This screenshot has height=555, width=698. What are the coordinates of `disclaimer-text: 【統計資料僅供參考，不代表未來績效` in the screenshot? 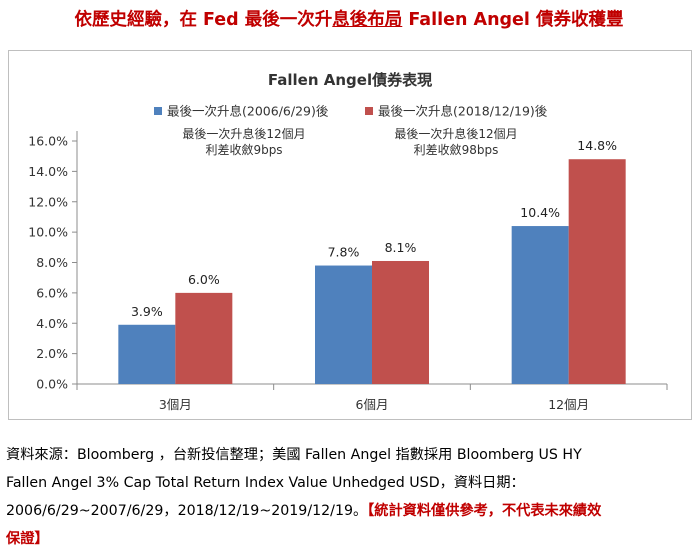 It's located at (484, 511).